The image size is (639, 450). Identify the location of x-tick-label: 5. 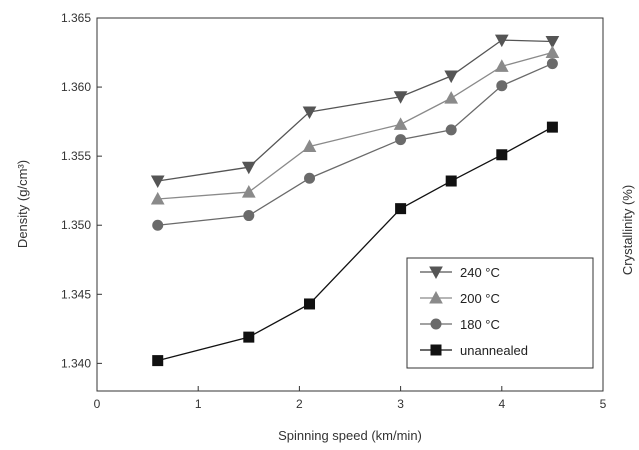
(603, 404).